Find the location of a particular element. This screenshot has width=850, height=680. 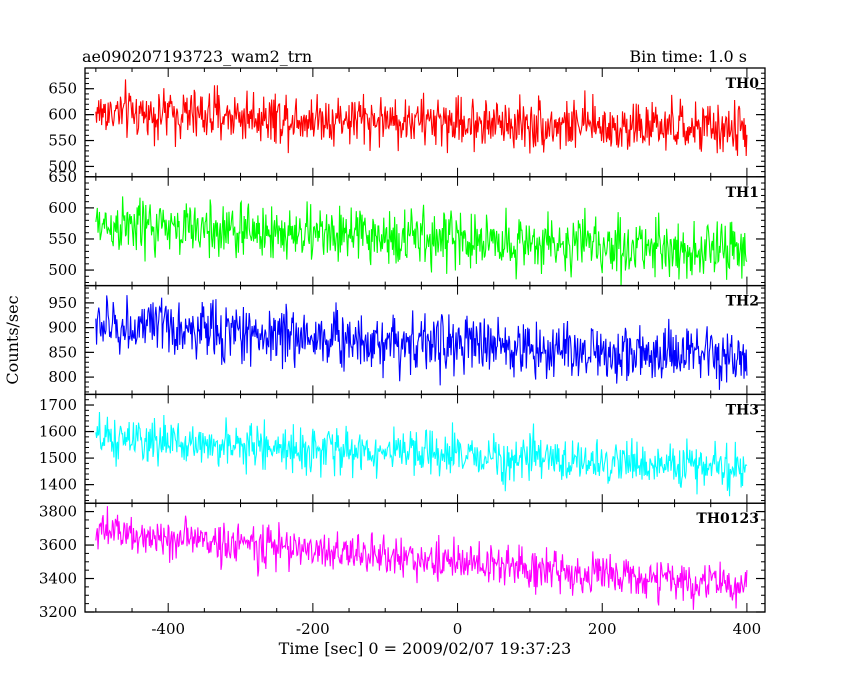

y-tick-label: 950 is located at coordinates (62, 303).